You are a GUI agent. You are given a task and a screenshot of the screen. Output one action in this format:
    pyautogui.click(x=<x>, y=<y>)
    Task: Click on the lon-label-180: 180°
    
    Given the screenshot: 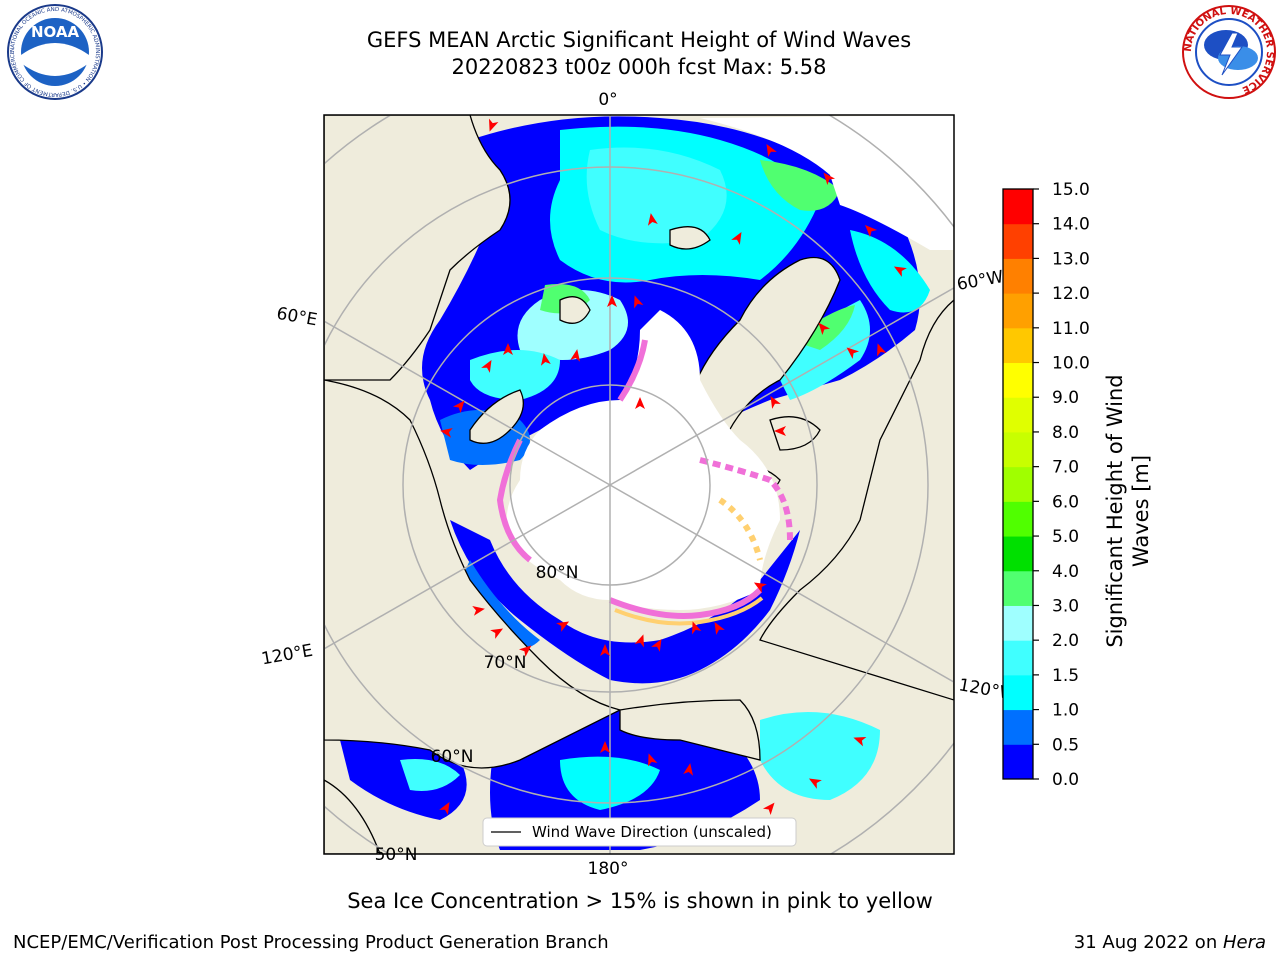 What is the action you would take?
    pyautogui.click(x=608, y=869)
    